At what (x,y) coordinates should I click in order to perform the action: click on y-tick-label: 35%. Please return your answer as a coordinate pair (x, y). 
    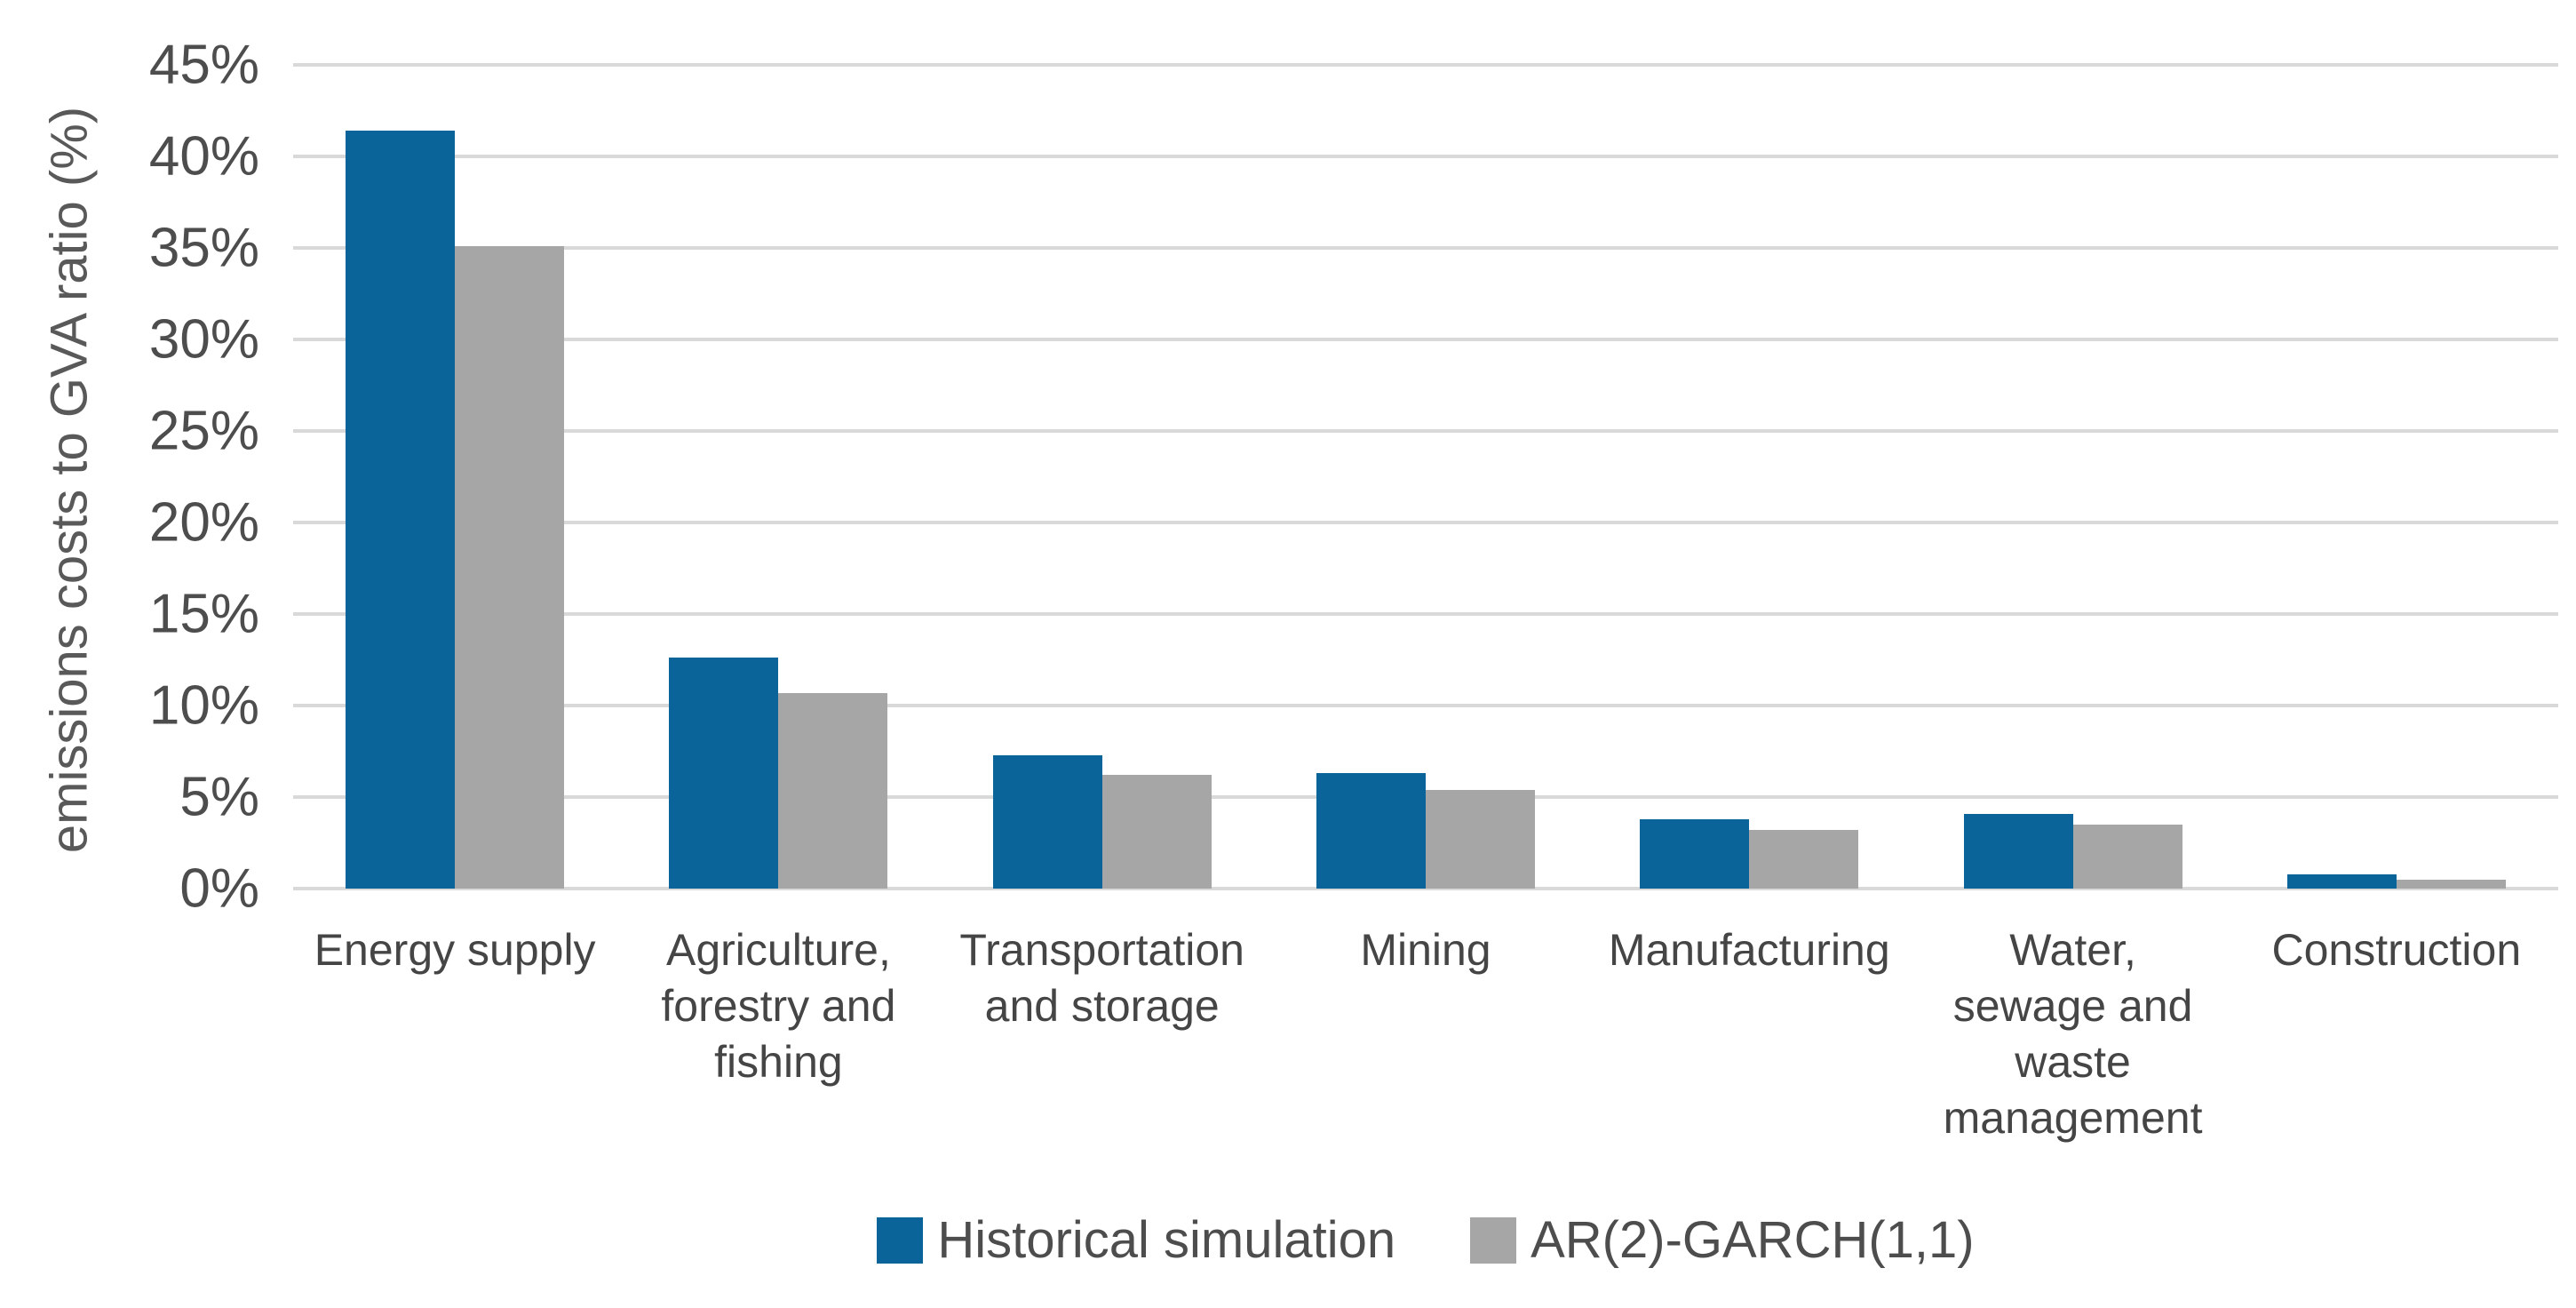
    Looking at the image, I should click on (203, 248).